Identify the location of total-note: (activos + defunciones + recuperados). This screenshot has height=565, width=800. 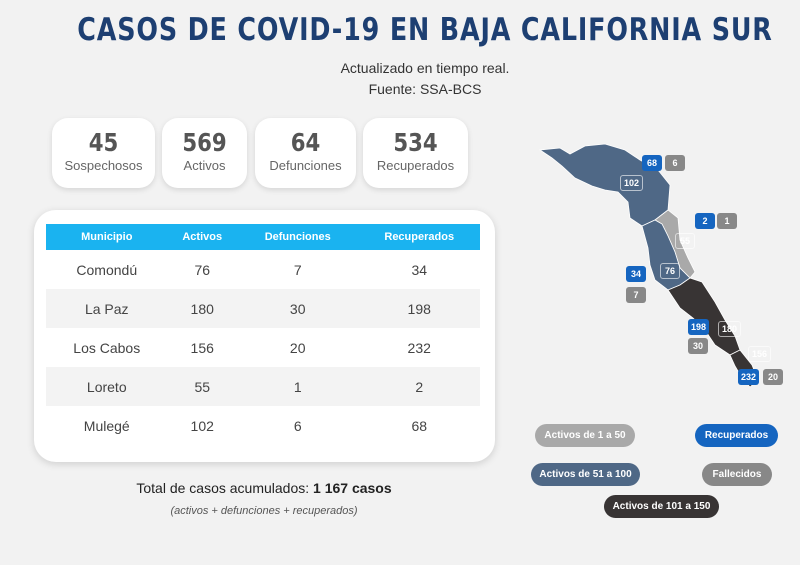
(264, 511).